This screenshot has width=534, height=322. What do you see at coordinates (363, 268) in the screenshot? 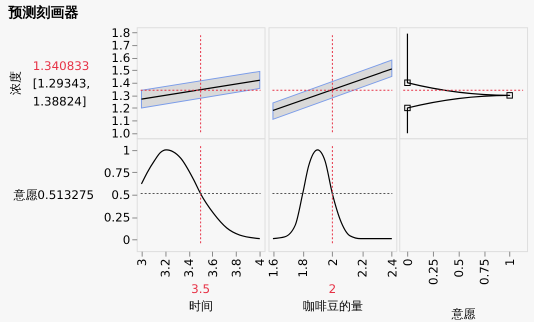
I see `x-tick-label: 2.2` at bounding box center [363, 268].